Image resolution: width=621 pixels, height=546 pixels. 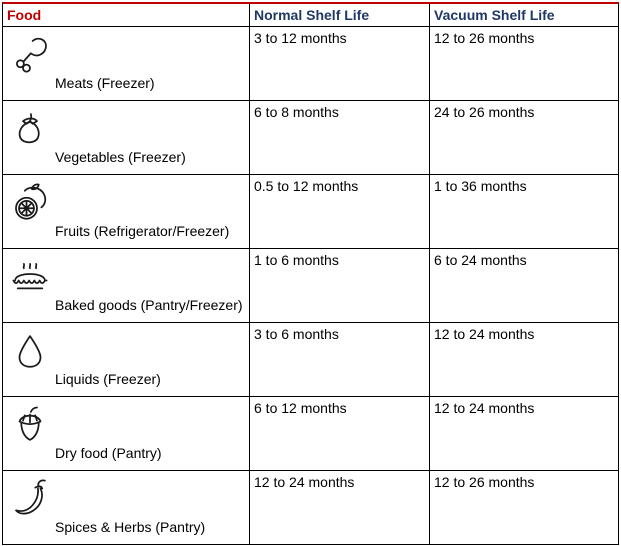 I want to click on normal-shelf-life-value: 3 to 6 months, so click(x=340, y=359).